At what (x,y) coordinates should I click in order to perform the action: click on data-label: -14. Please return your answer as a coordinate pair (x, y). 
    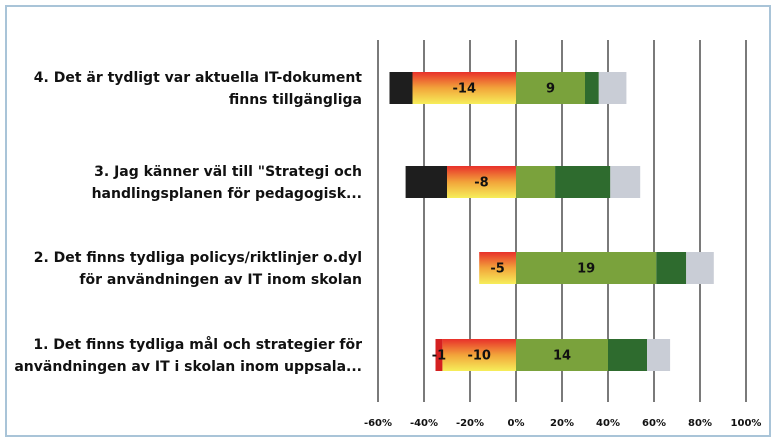
    Looking at the image, I should click on (465, 89).